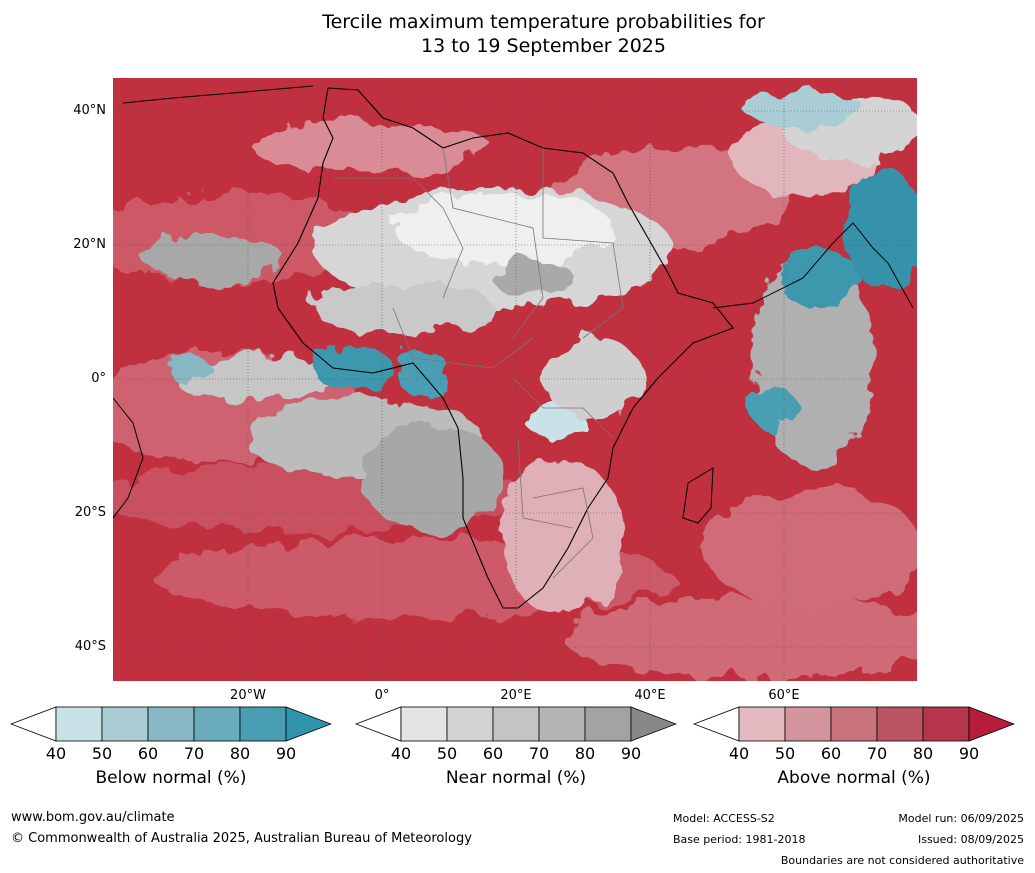 The width and height of the screenshot is (1035, 873). Describe the element at coordinates (248, 695) in the screenshot. I see `lon-label-20w: 20°W` at that location.